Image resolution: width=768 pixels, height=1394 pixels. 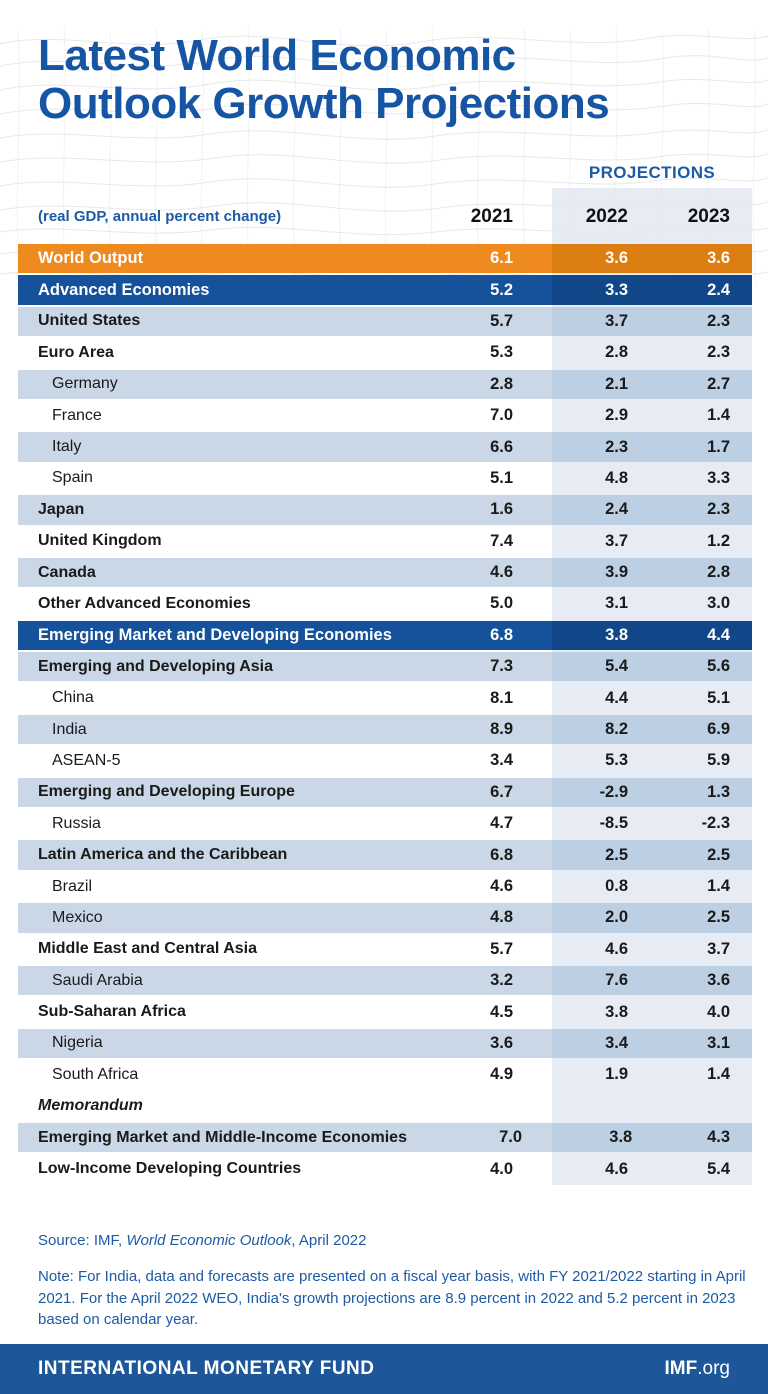 I want to click on value-2021: 8.9, so click(x=501, y=729).